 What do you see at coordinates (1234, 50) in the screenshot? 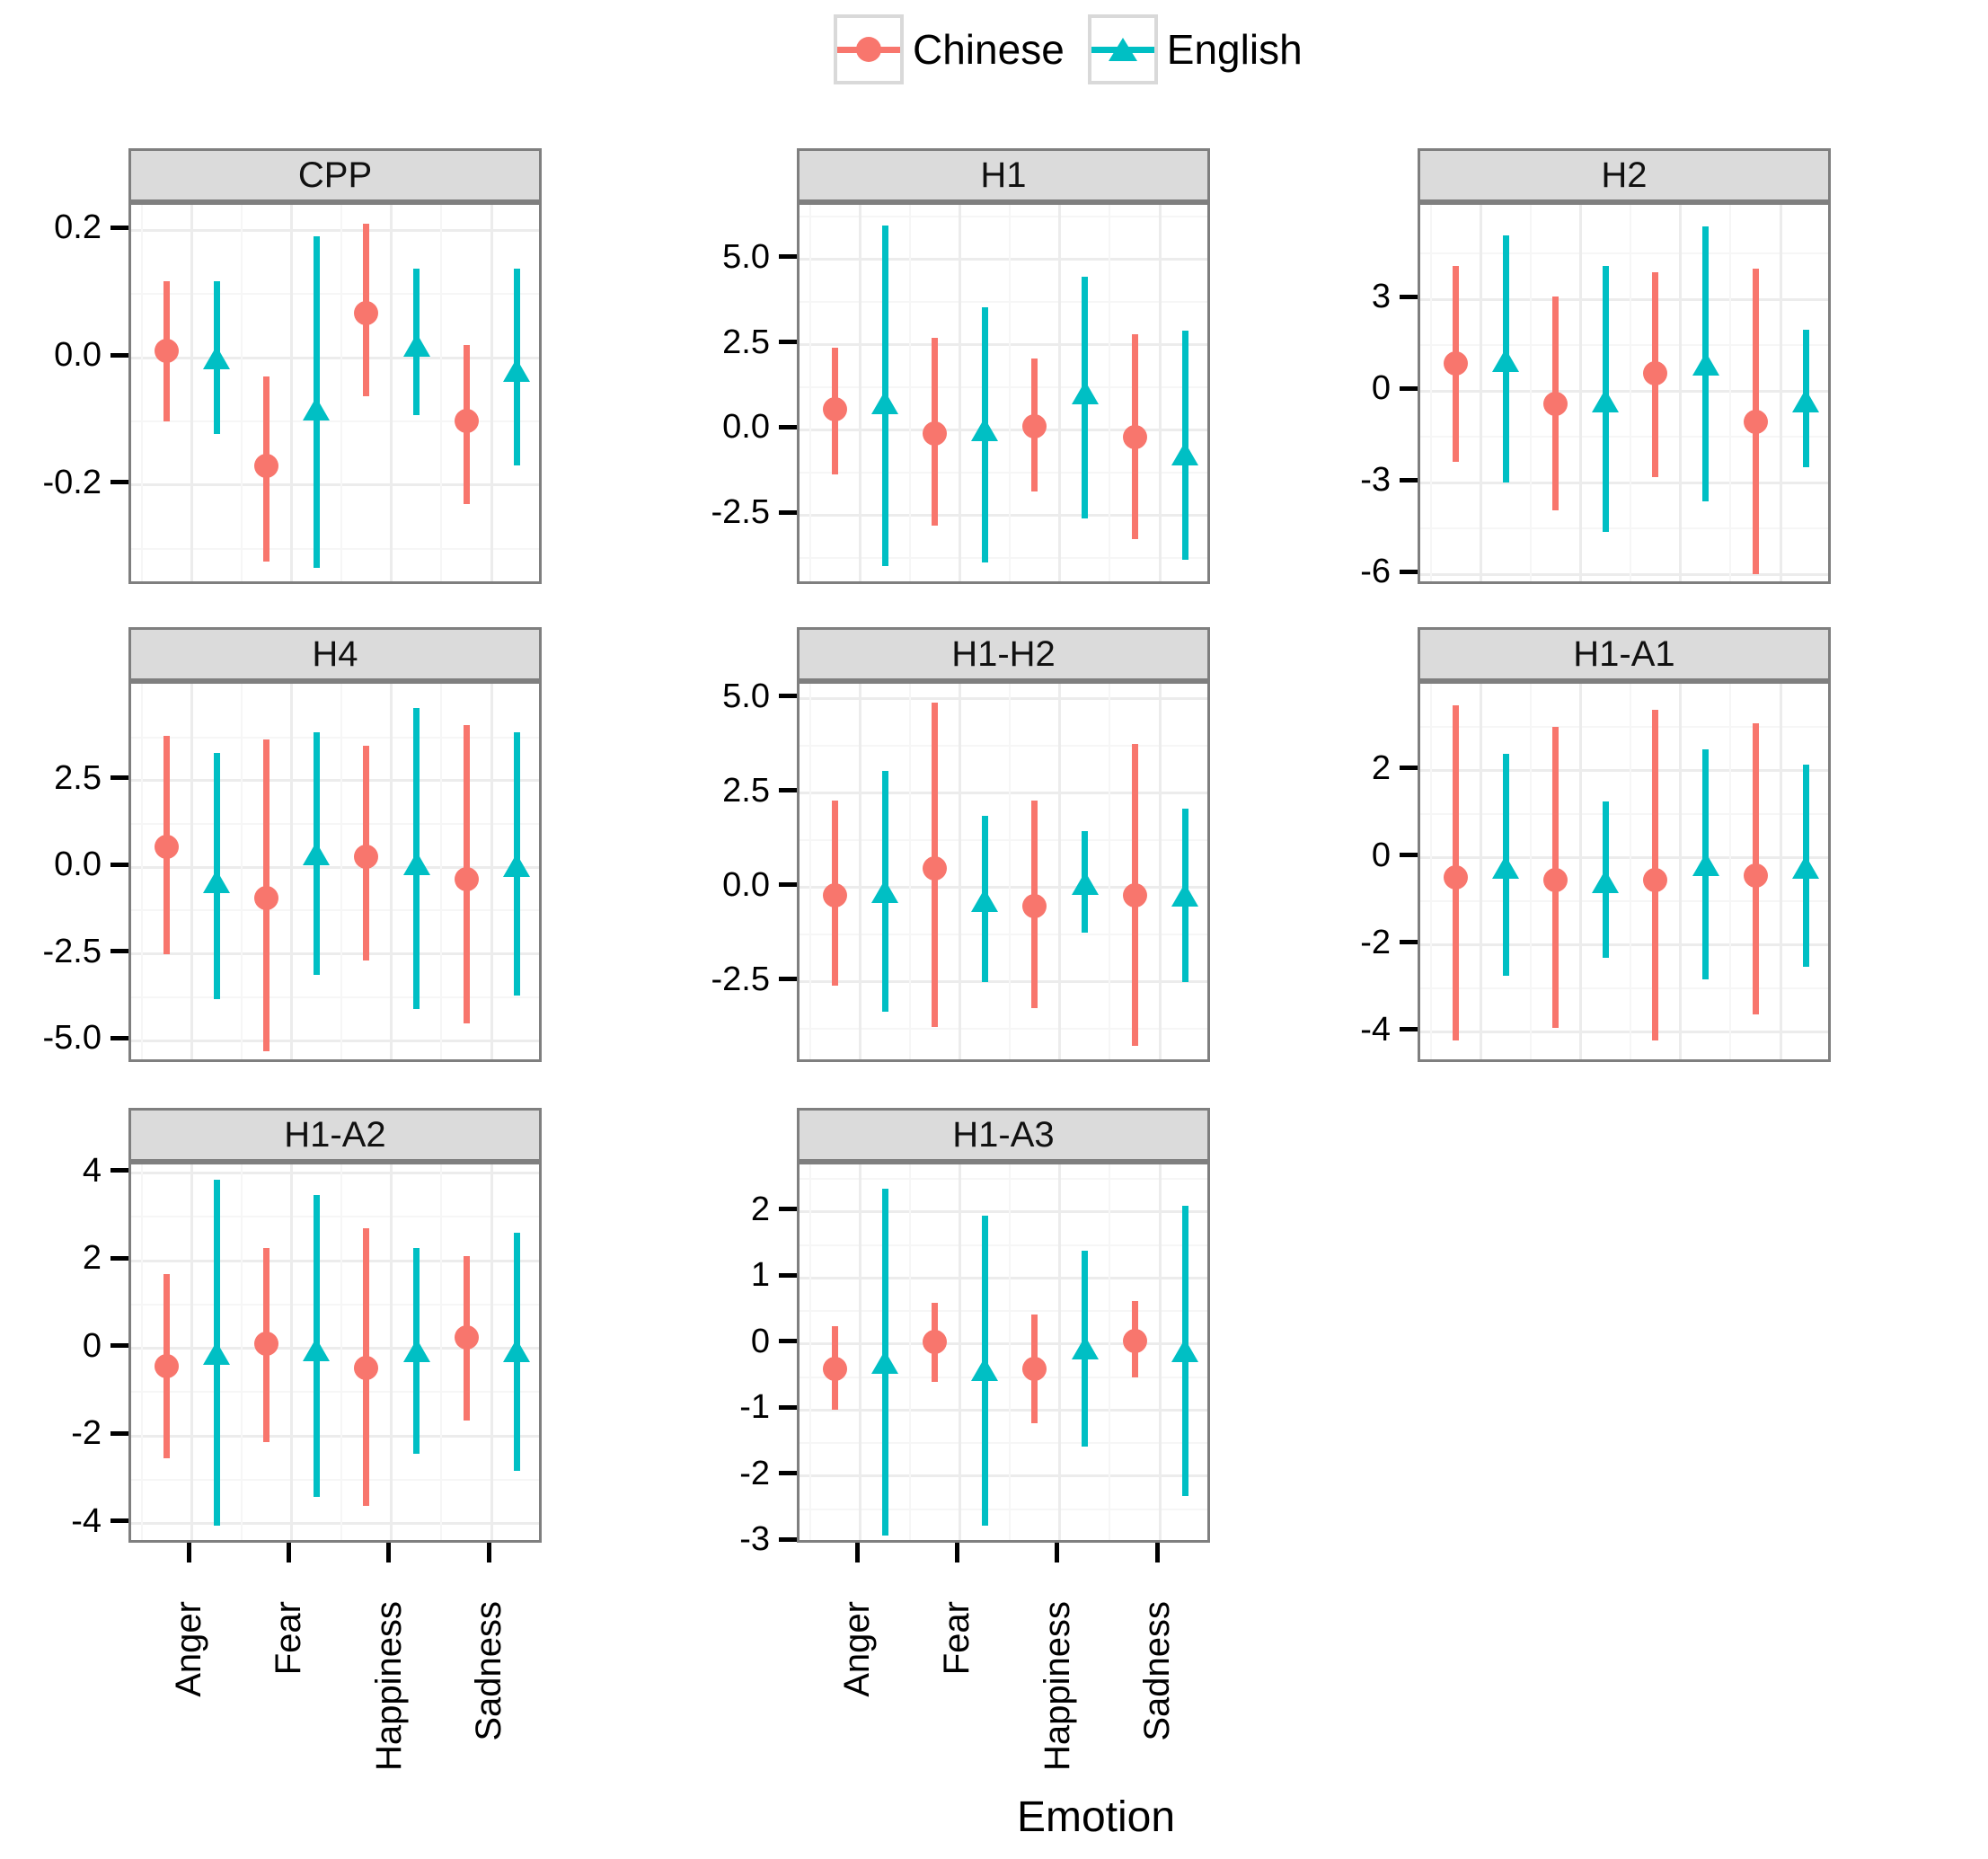
I see `legend-label-english: English` at bounding box center [1234, 50].